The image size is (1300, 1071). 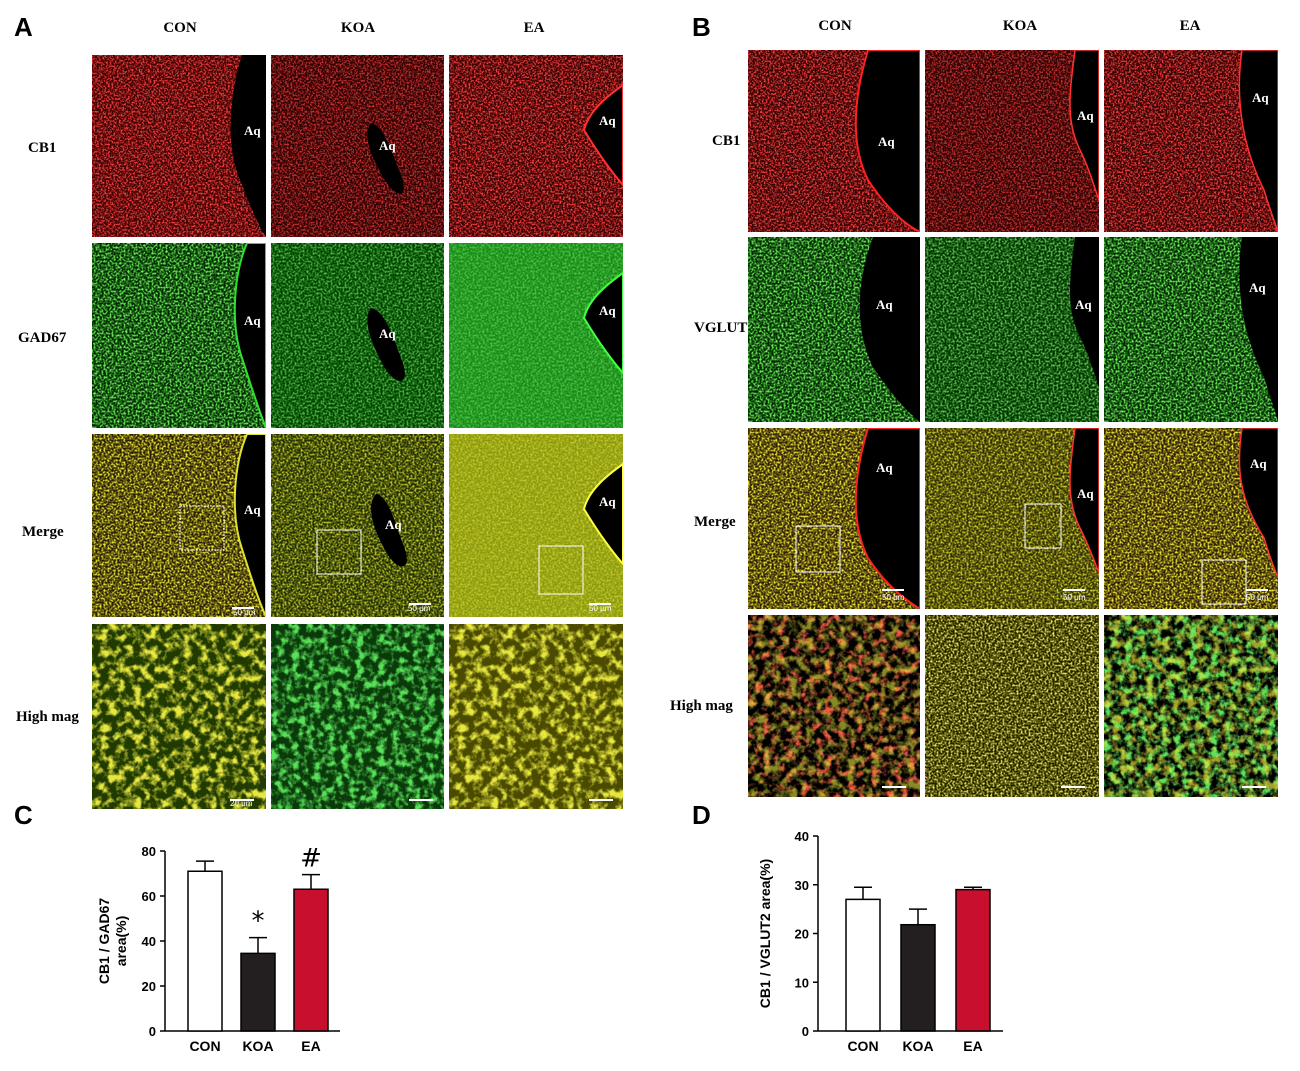 What do you see at coordinates (765, 933) in the screenshot?
I see `y-axis-label: CB1 / VGLUT2 area(%)` at bounding box center [765, 933].